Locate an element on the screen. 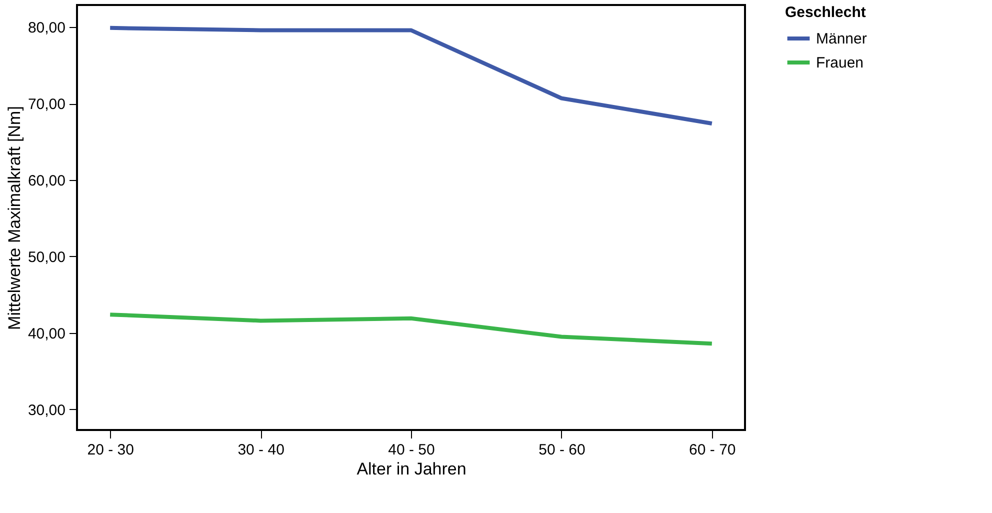 This screenshot has width=992, height=513. y-tick-label: 80,00 is located at coordinates (47, 28).